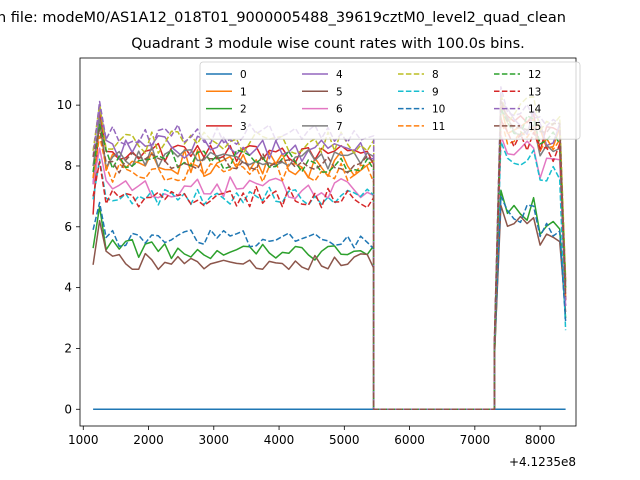 Image resolution: width=640 pixels, height=480 pixels. I want to click on legend-label-10: 10, so click(438, 110).